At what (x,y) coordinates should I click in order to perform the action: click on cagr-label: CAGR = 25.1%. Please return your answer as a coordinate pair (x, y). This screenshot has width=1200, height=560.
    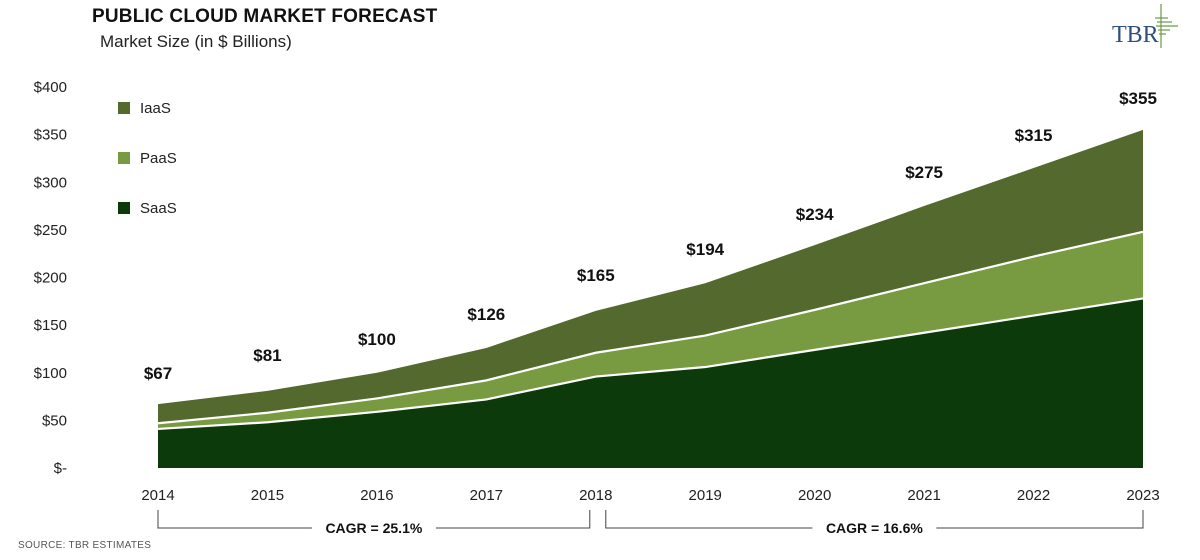
    Looking at the image, I should click on (373, 528).